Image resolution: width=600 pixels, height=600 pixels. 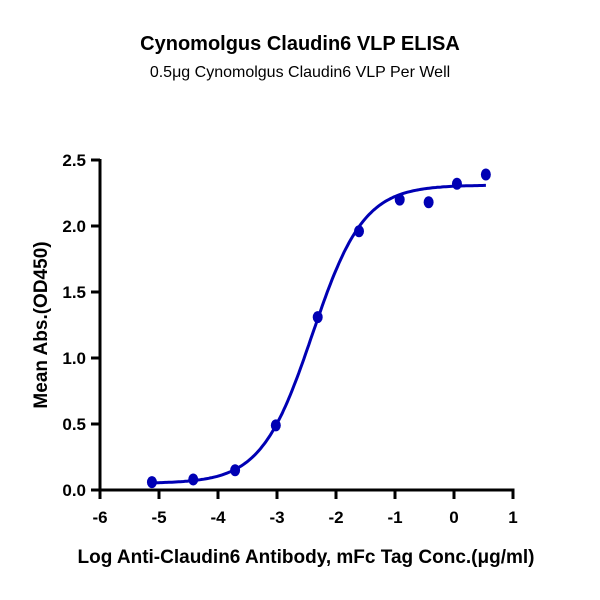 I want to click on x-tick-label: -4, so click(x=218, y=517).